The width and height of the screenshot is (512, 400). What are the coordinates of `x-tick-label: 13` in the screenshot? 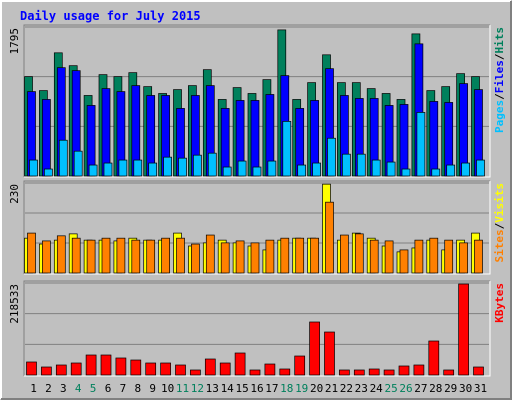 It's located at (212, 388).